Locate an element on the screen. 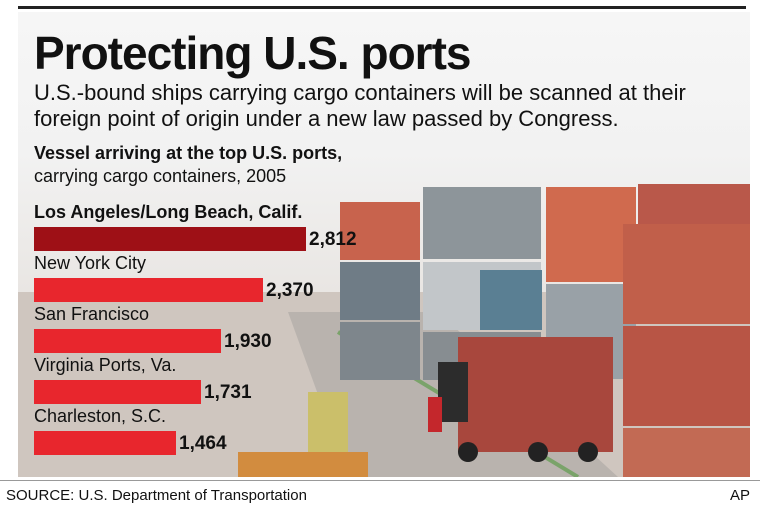 The width and height of the screenshot is (760, 510). headline: Protecting U.S. ports is located at coordinates (252, 53).